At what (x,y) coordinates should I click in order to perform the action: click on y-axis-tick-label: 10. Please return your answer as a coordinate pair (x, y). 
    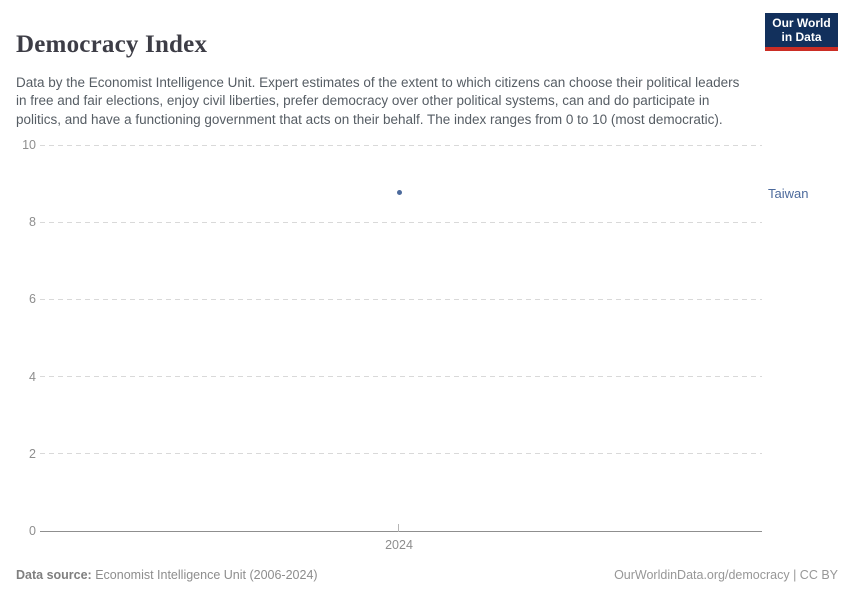
    Looking at the image, I should click on (29, 145).